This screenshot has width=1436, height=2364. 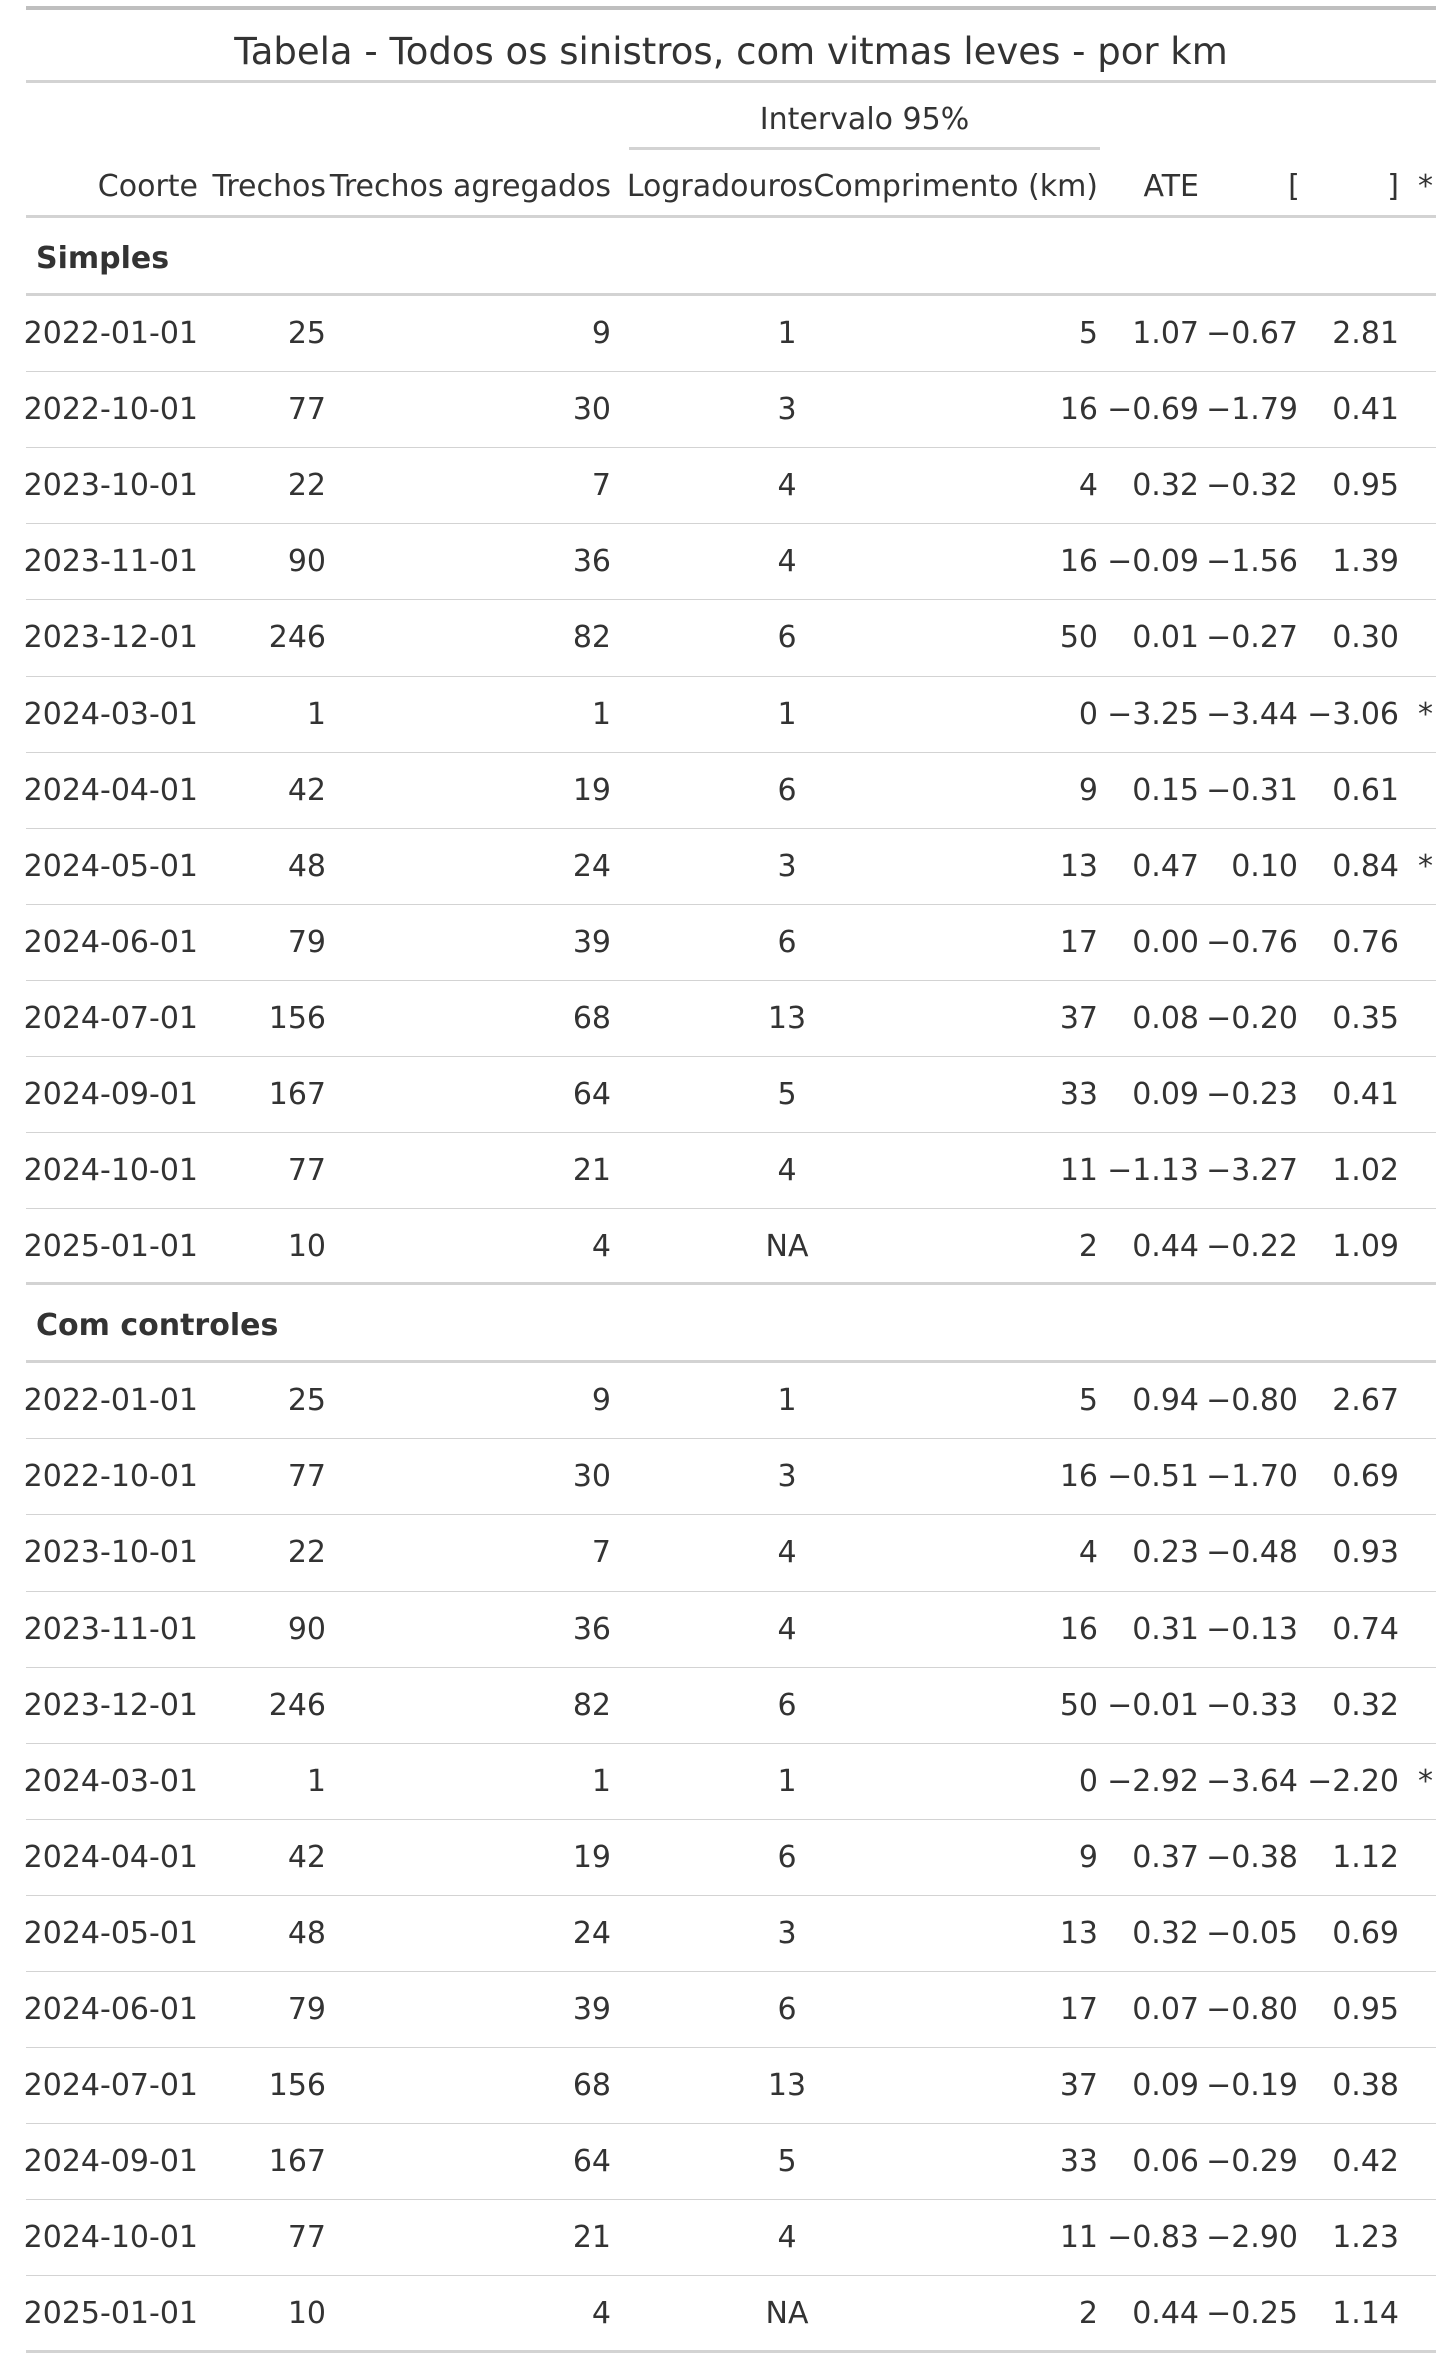 What do you see at coordinates (1252, 561) in the screenshot?
I see `cell-lower-ci: −1.56` at bounding box center [1252, 561].